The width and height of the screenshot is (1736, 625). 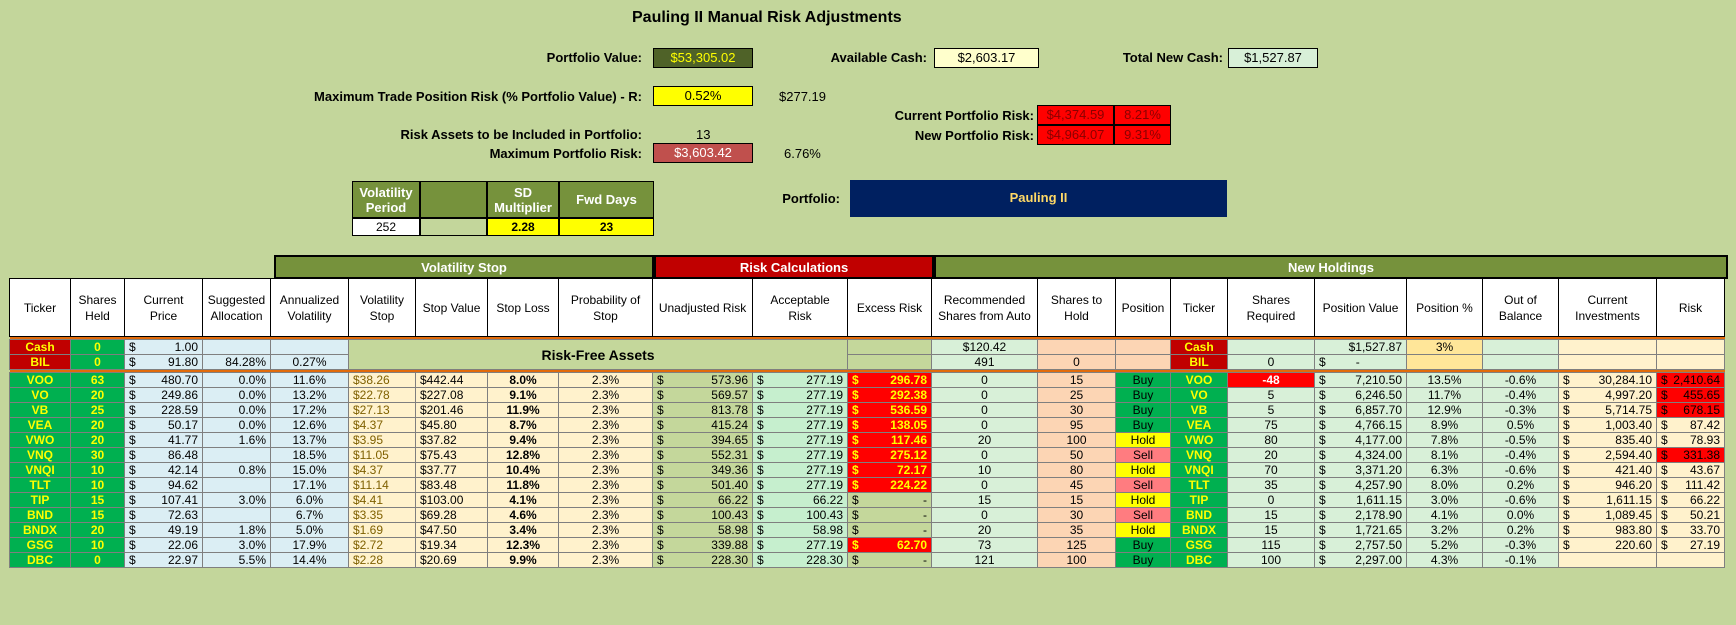 I want to click on vol-period-value: 252, so click(x=386, y=227).